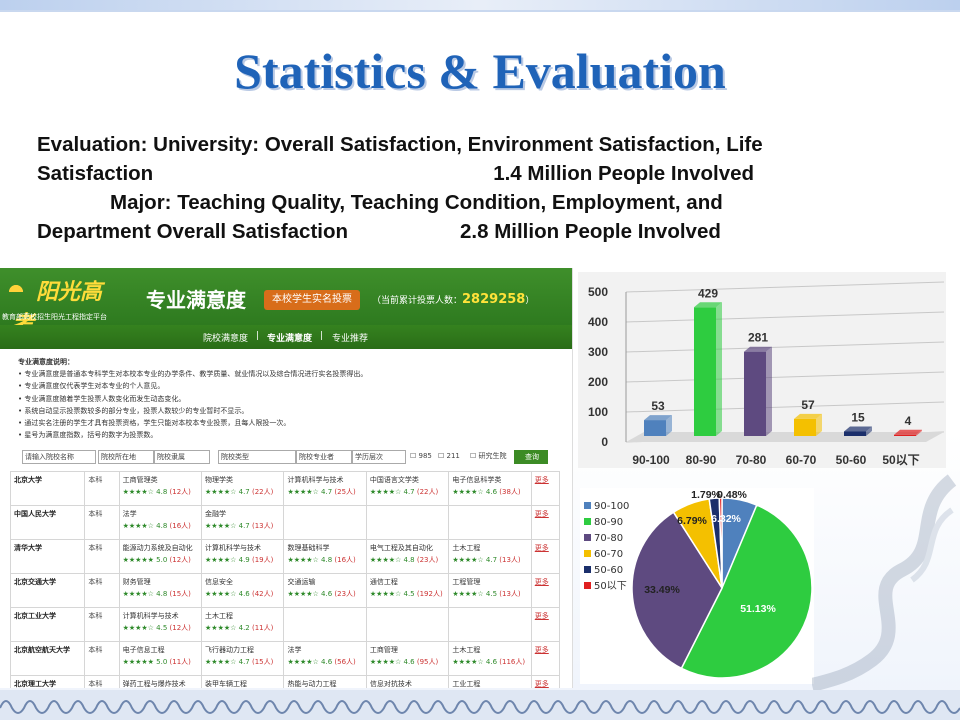 The image size is (960, 720). I want to click on major-cell: 信息对抗技术★★★★☆ 4.9 (10人), so click(407, 681).